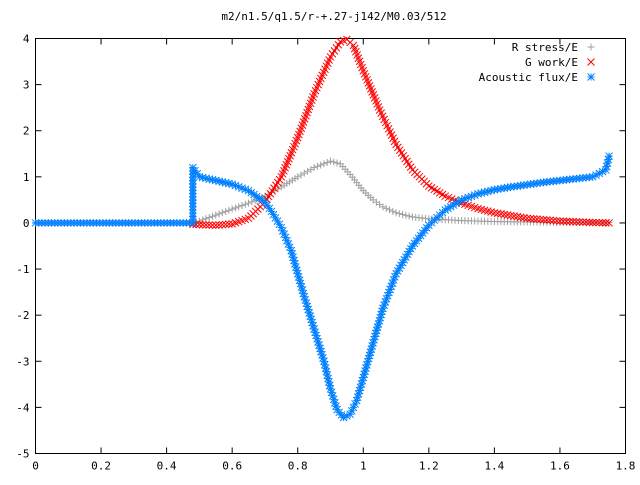 The image size is (640, 485). What do you see at coordinates (591, 77) in the screenshot?
I see `legend-marker` at bounding box center [591, 77].